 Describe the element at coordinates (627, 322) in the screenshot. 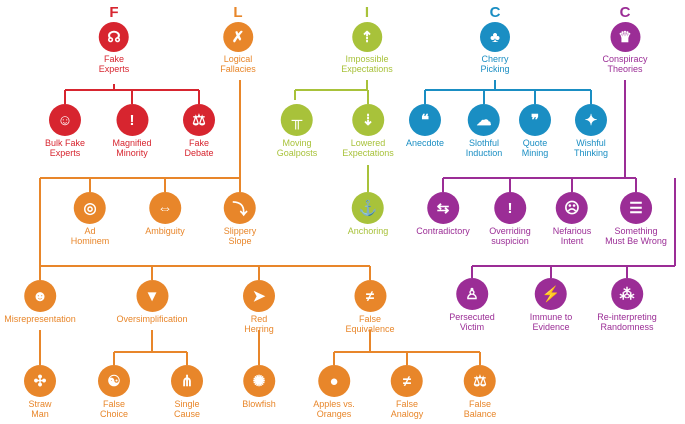

I see `reinterpreting-randomness-label: Re-interpreting Randomness` at that location.